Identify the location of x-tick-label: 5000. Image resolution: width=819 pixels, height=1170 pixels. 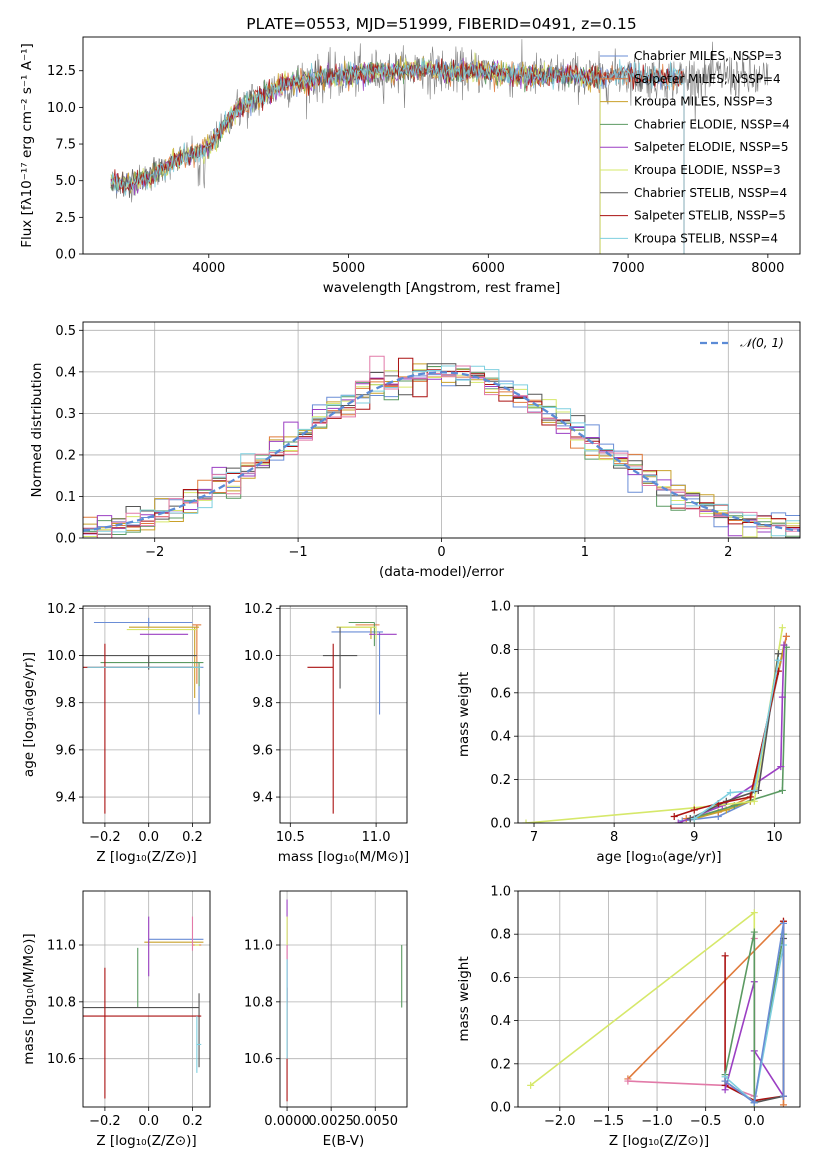
(348, 268).